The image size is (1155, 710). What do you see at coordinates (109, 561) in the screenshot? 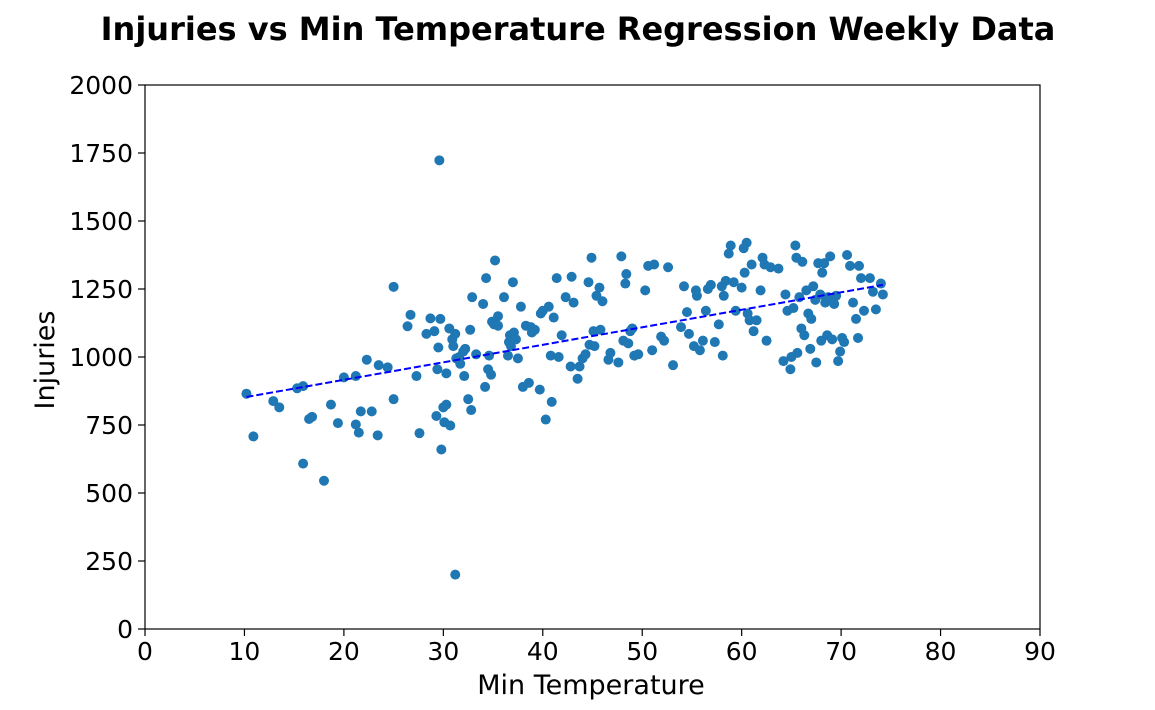
I see `y-tick-label: 250` at bounding box center [109, 561].